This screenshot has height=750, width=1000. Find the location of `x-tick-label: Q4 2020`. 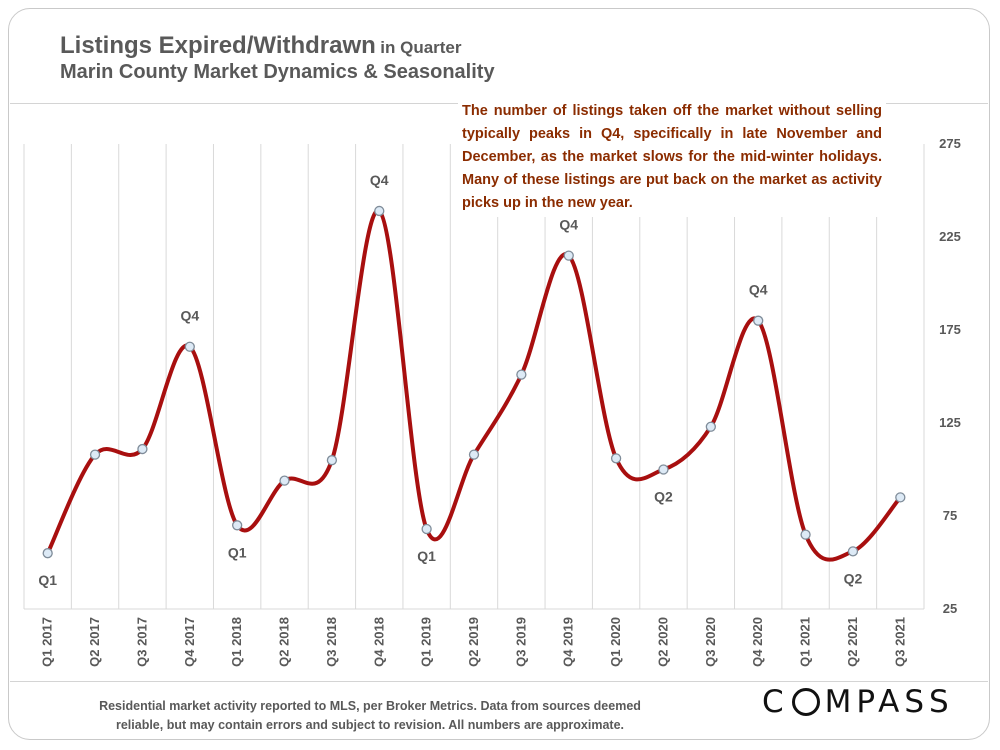

x-tick-label: Q4 2020 is located at coordinates (757, 642).